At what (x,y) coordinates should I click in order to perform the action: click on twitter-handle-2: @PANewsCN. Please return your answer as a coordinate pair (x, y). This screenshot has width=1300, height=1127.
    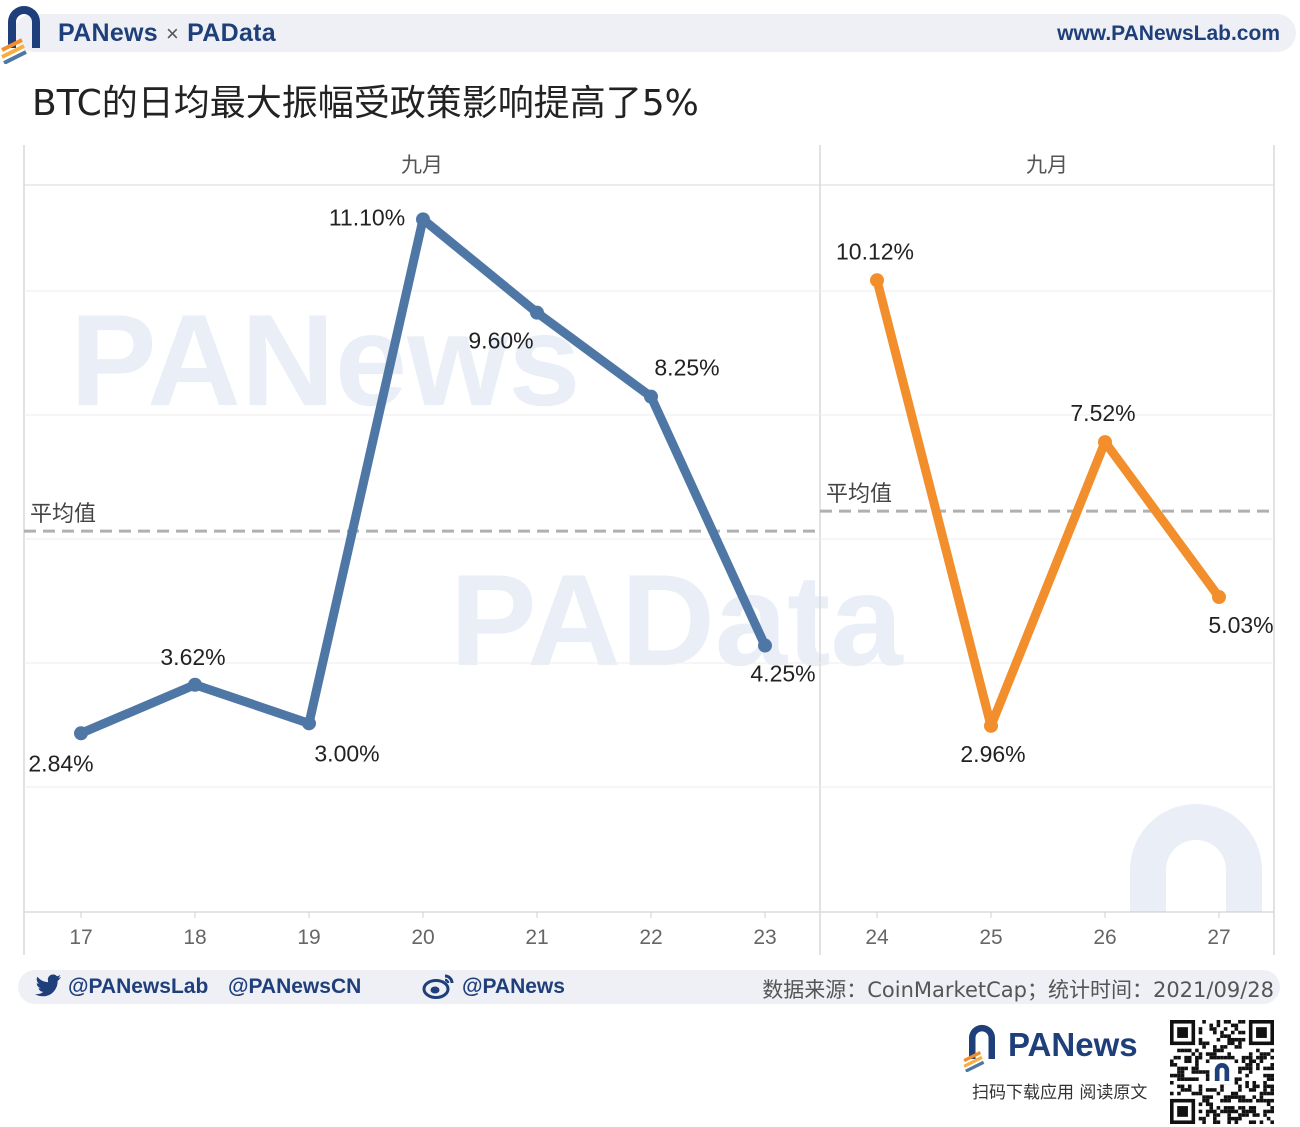
    Looking at the image, I should click on (295, 986).